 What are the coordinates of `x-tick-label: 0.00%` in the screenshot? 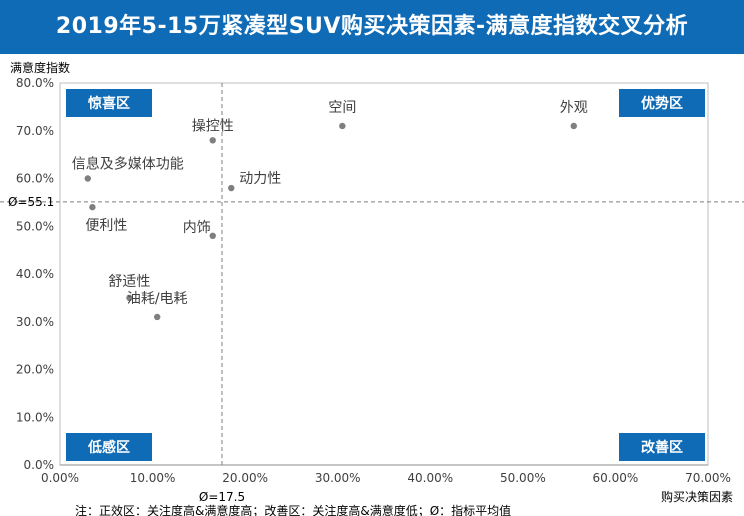 It's located at (60, 478).